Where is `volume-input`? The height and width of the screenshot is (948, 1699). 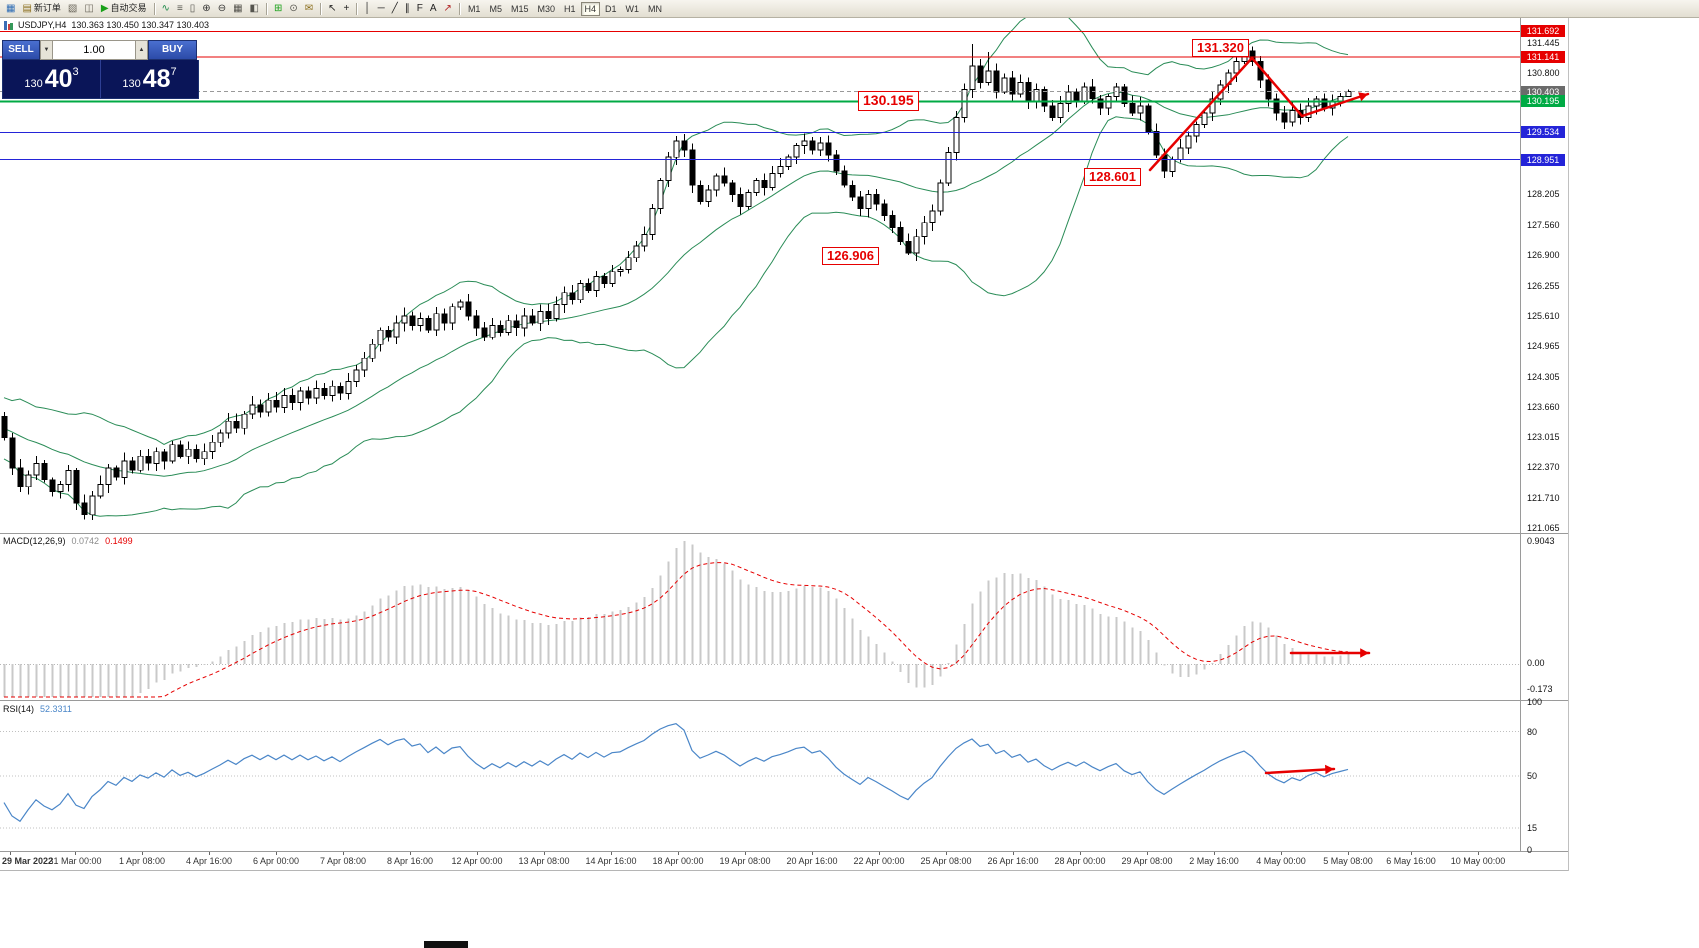
volume-input is located at coordinates (94, 50).